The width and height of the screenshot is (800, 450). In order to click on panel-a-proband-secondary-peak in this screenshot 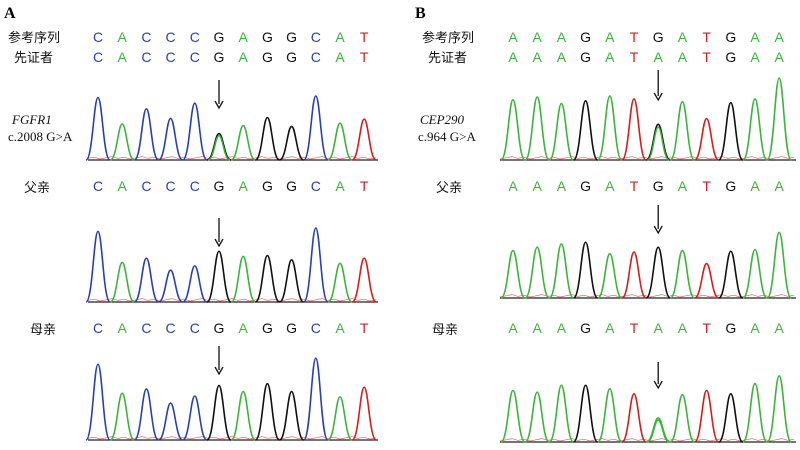, I will do `click(219, 147)`.